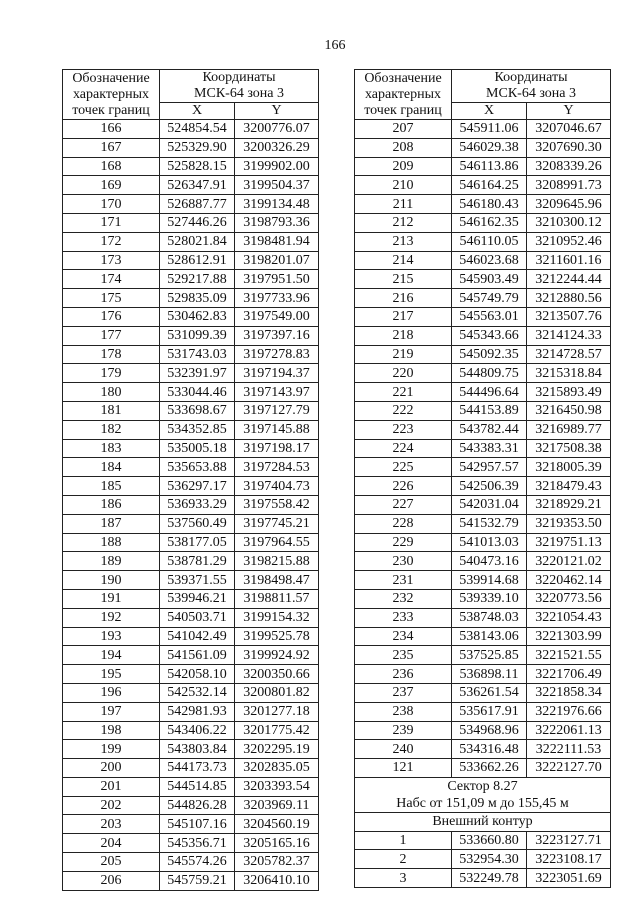 The height and width of the screenshot is (905, 640). I want to click on table-row: 238 535617.91 3221976.66, so click(483, 711).